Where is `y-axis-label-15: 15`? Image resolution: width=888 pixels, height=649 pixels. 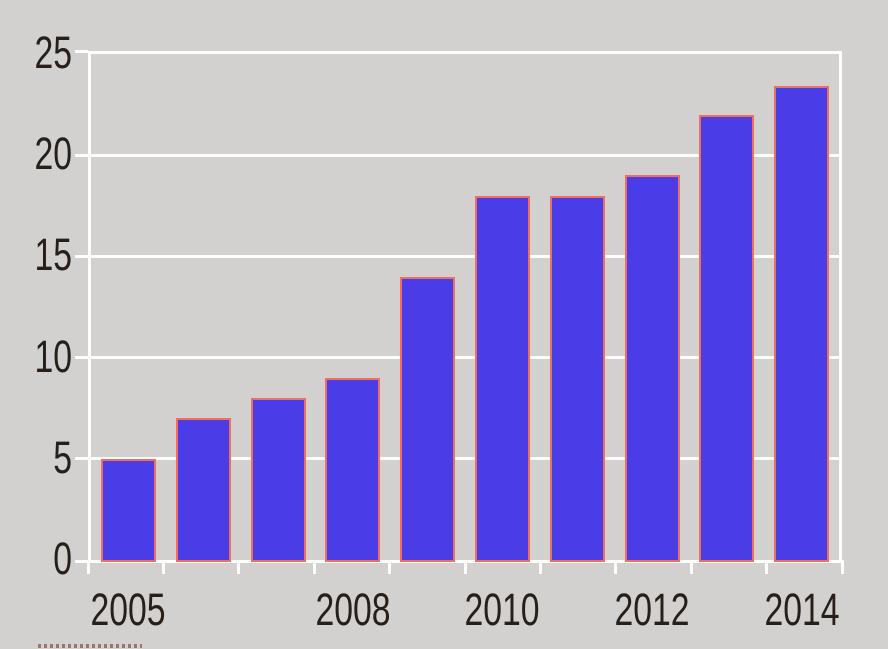
y-axis-label-15: 15 is located at coordinates (53, 255).